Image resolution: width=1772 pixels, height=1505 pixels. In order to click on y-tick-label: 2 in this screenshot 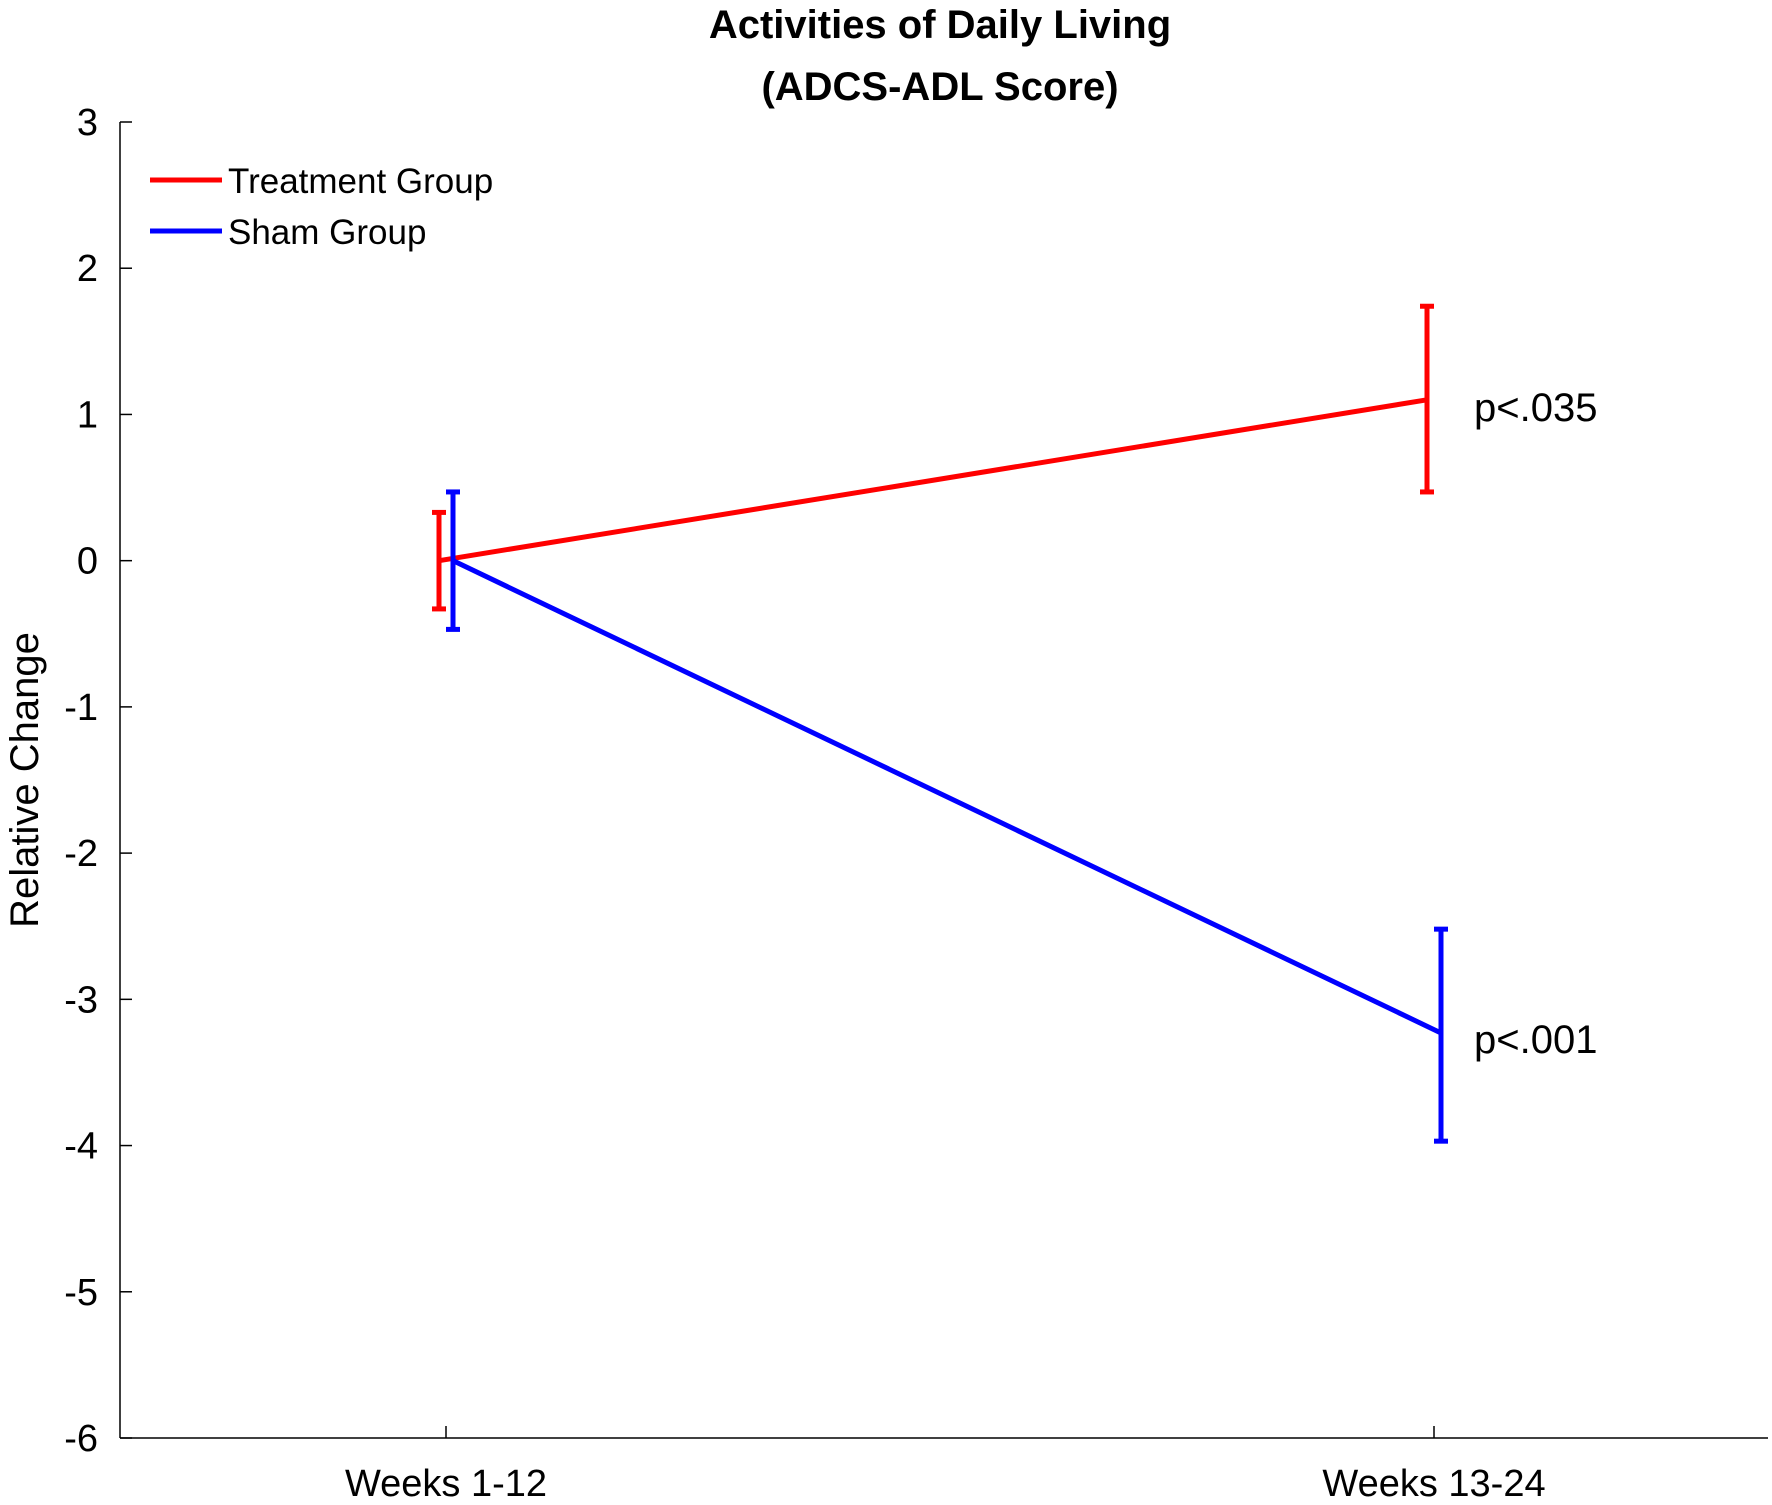, I will do `click(87, 269)`.